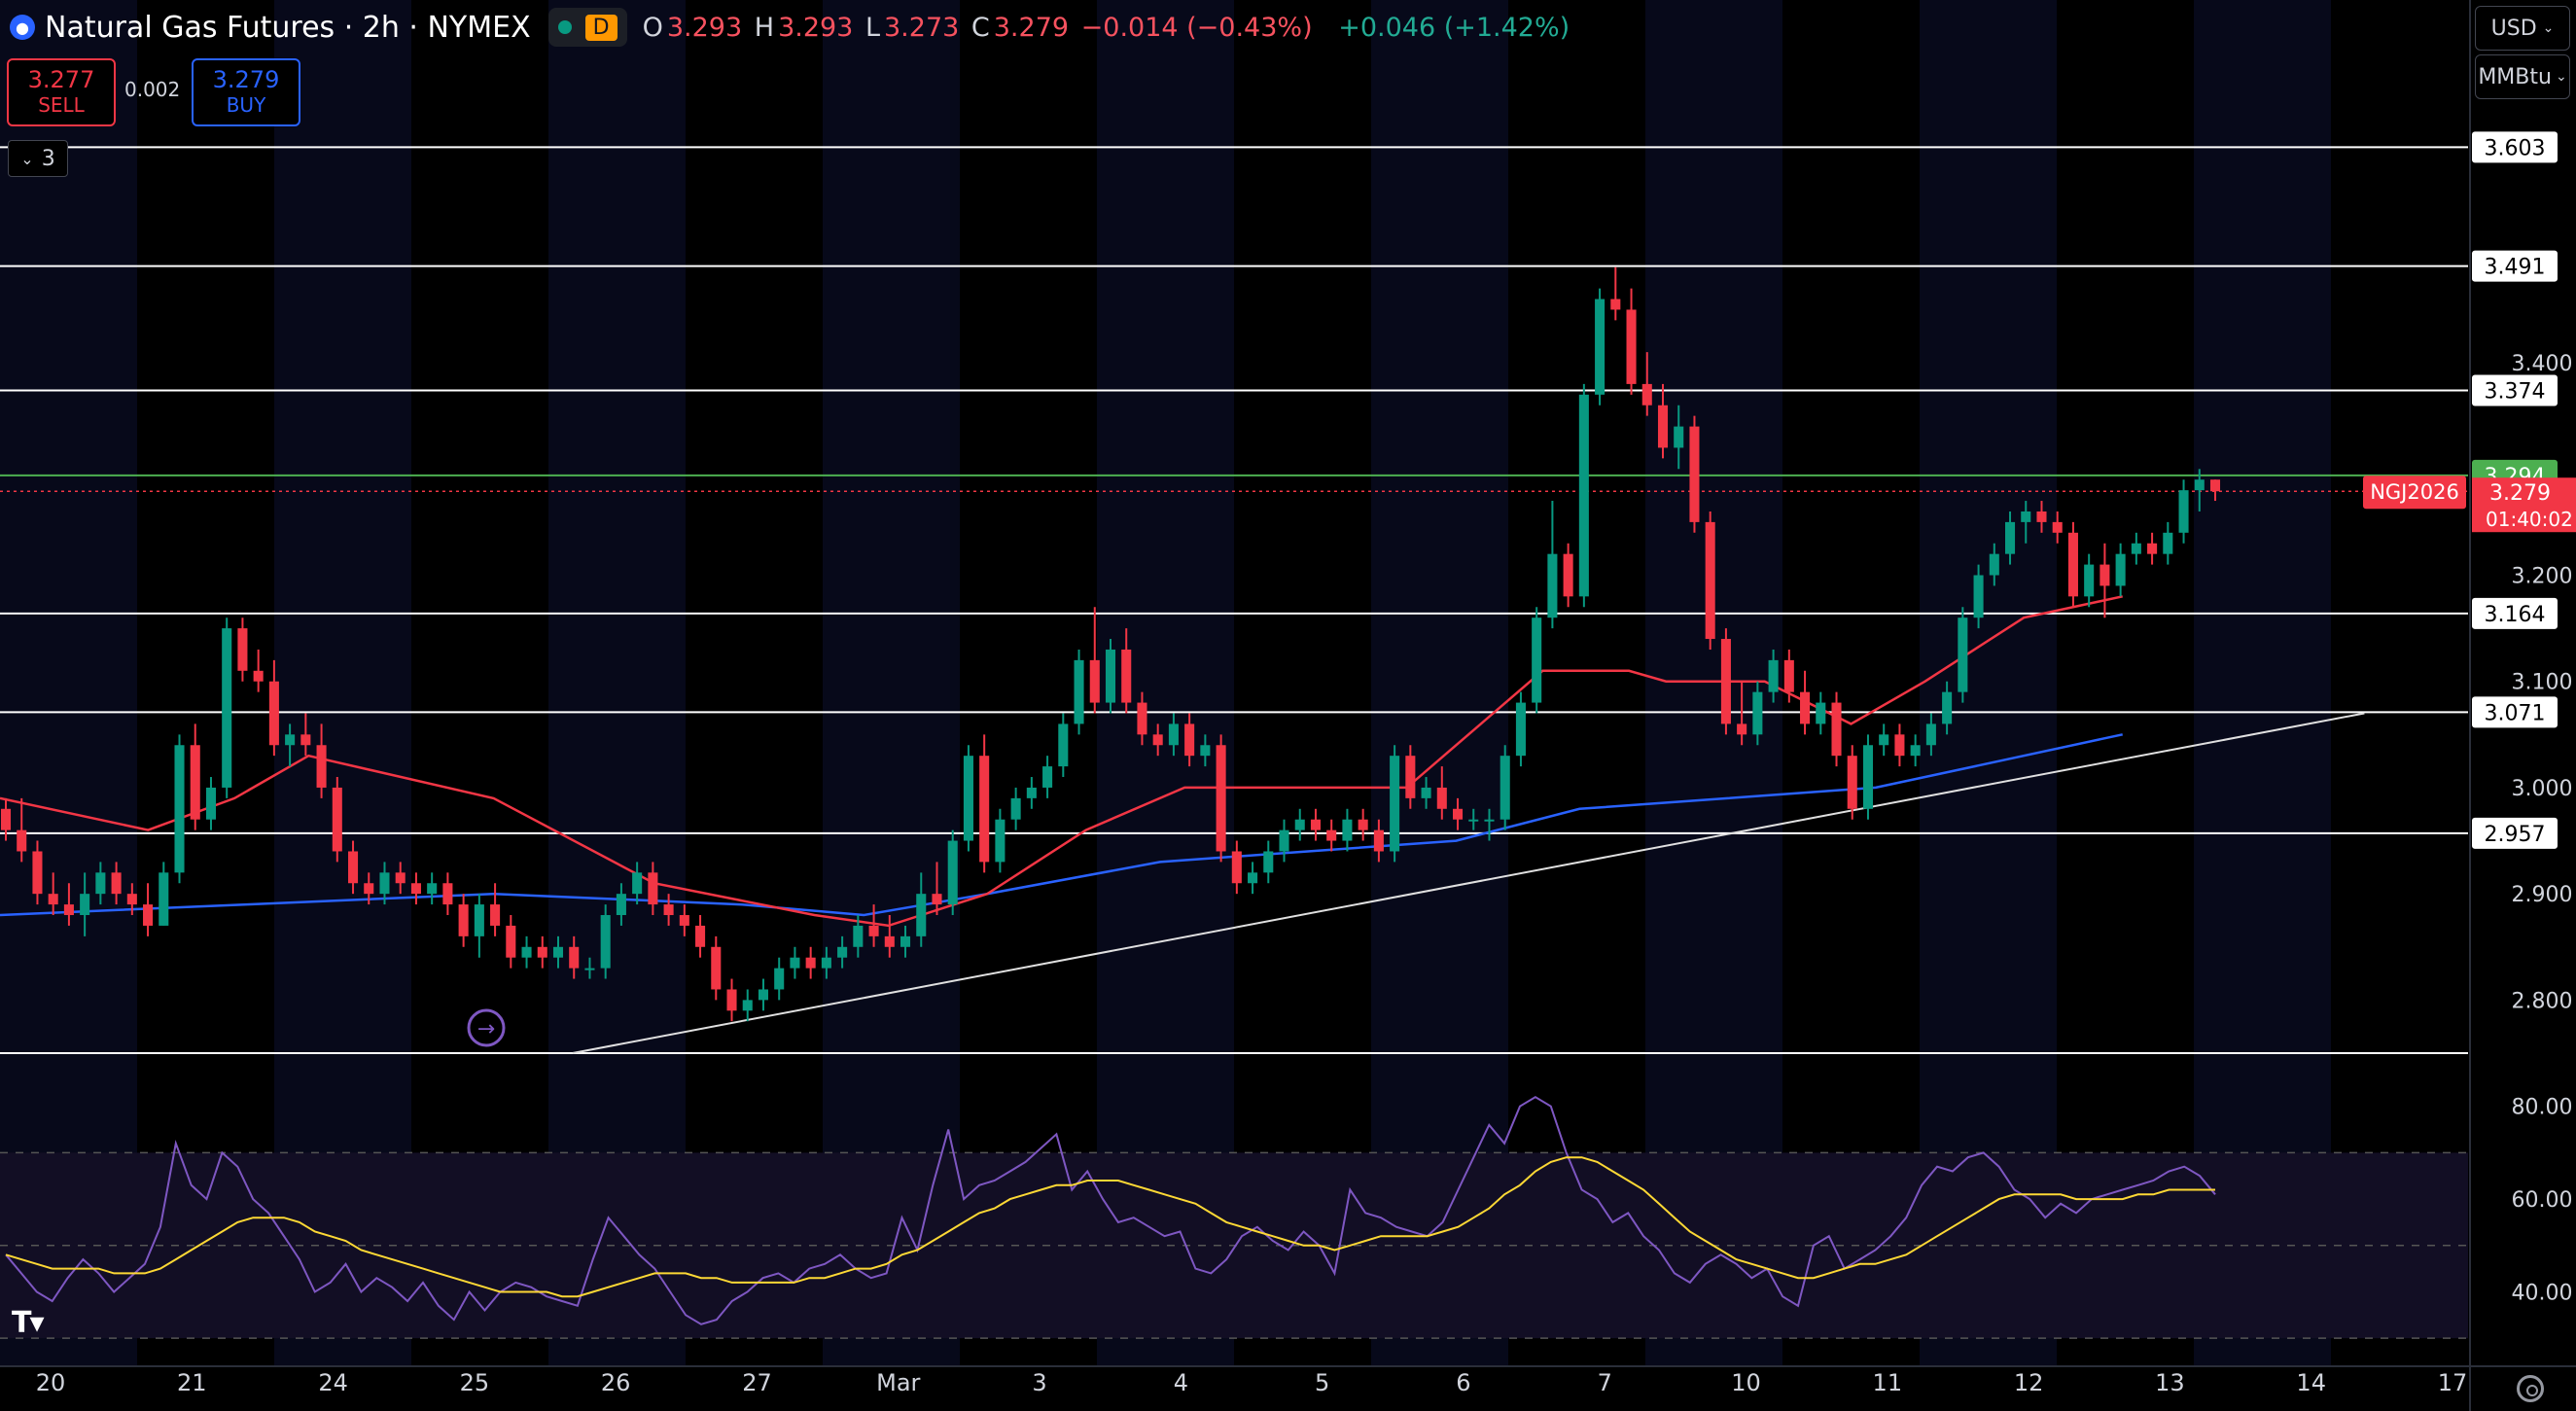 The width and height of the screenshot is (2576, 1411). I want to click on gear-icon, so click(2530, 1388).